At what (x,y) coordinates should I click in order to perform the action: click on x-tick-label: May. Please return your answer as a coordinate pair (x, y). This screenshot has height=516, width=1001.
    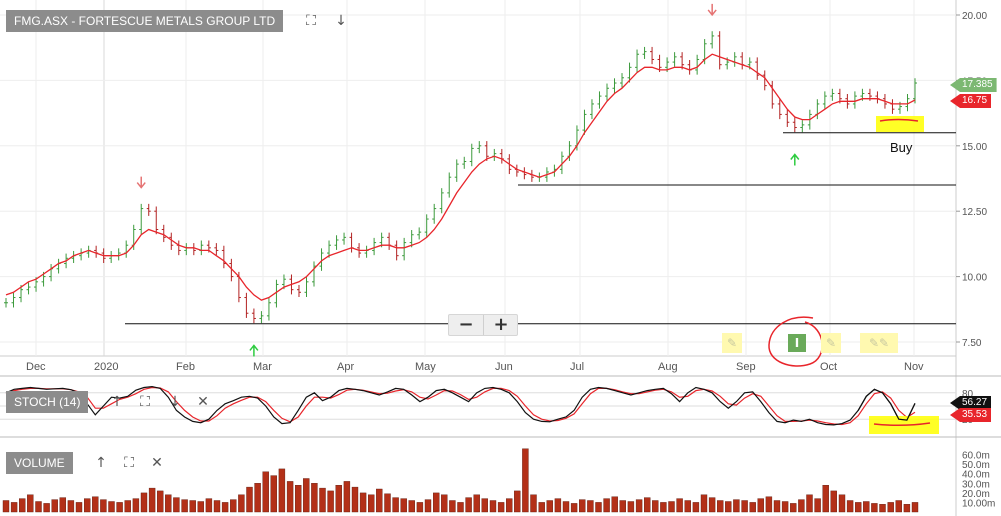
    Looking at the image, I should click on (425, 367).